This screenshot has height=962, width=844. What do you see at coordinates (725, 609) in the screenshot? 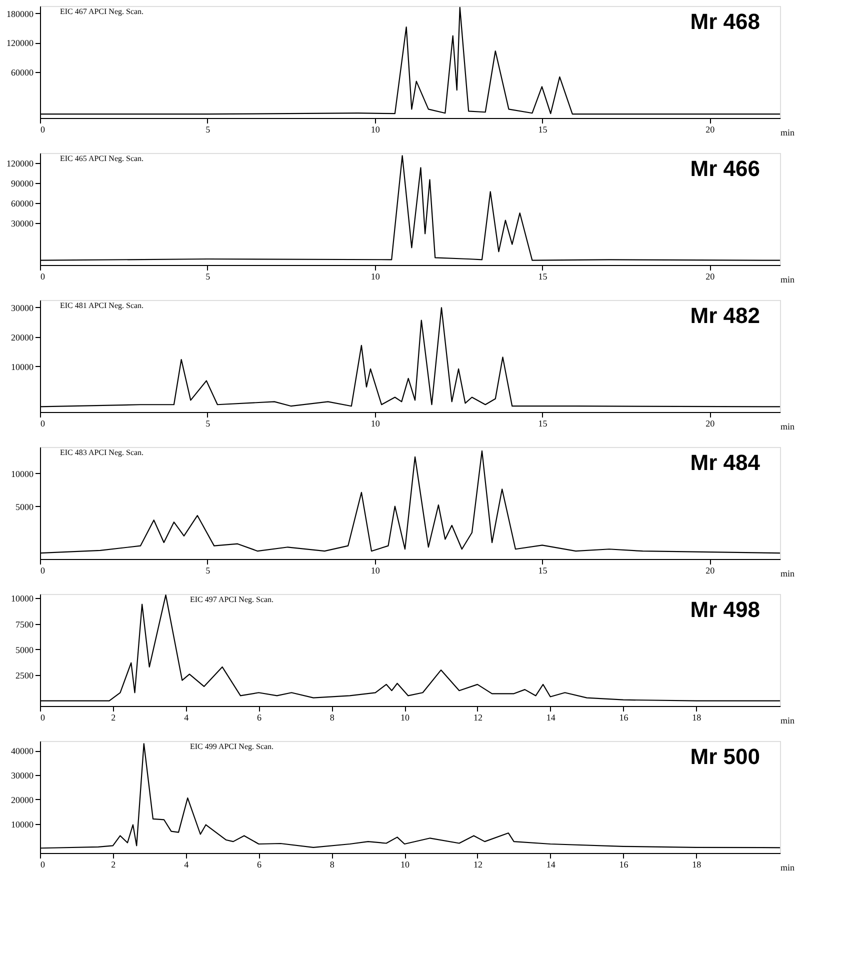
I see `chart-title: Mr 498` at bounding box center [725, 609].